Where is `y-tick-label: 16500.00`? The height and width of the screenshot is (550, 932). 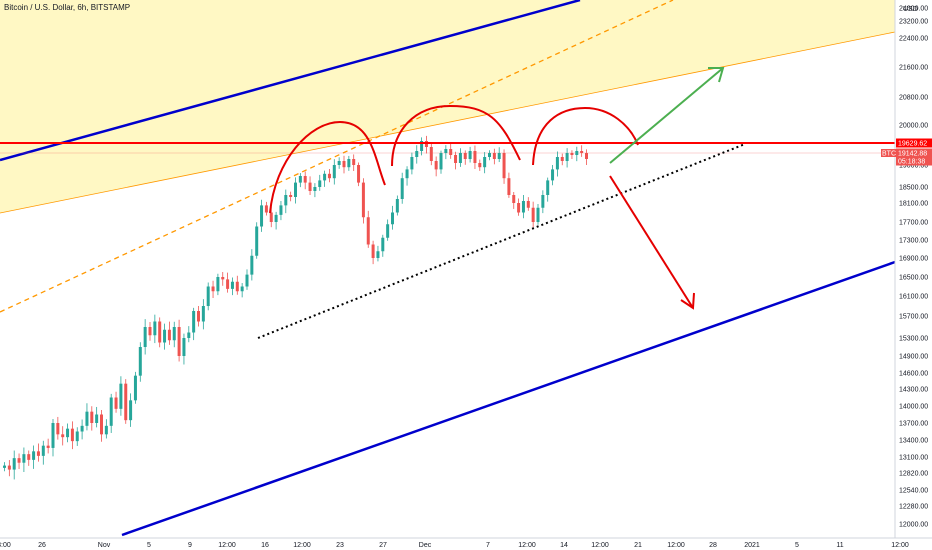 y-tick-label: 16500.00 is located at coordinates (913, 278).